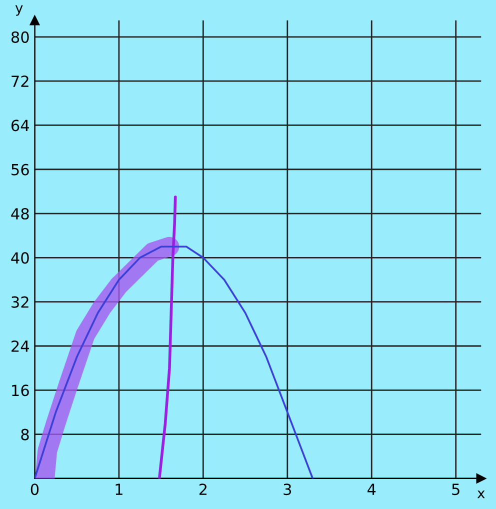  I want to click on y-tick-label: 80, so click(20, 37).